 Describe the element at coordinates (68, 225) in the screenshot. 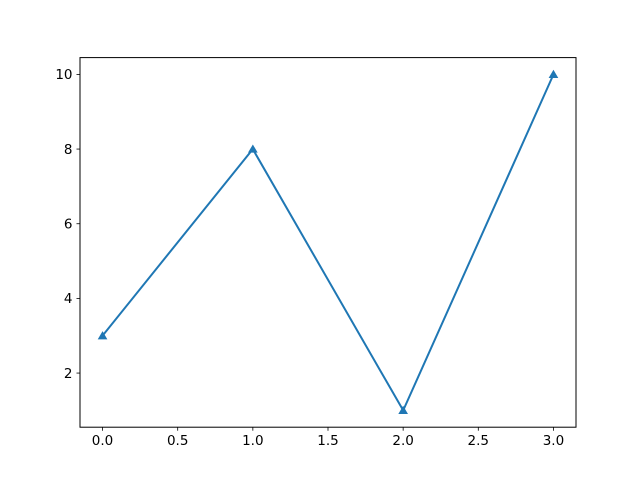

I see `y-tick-label: 6` at that location.